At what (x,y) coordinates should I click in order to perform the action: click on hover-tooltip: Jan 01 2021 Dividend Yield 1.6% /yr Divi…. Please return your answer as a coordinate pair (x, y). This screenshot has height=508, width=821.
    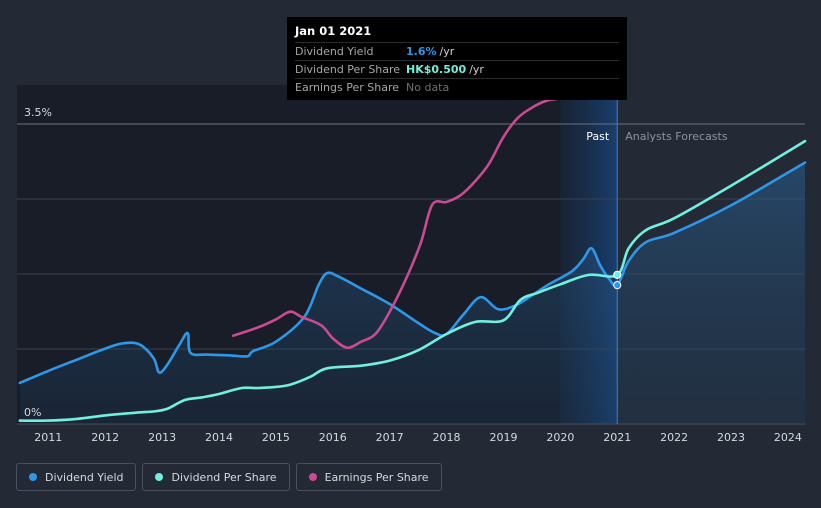
    Looking at the image, I should click on (457, 58).